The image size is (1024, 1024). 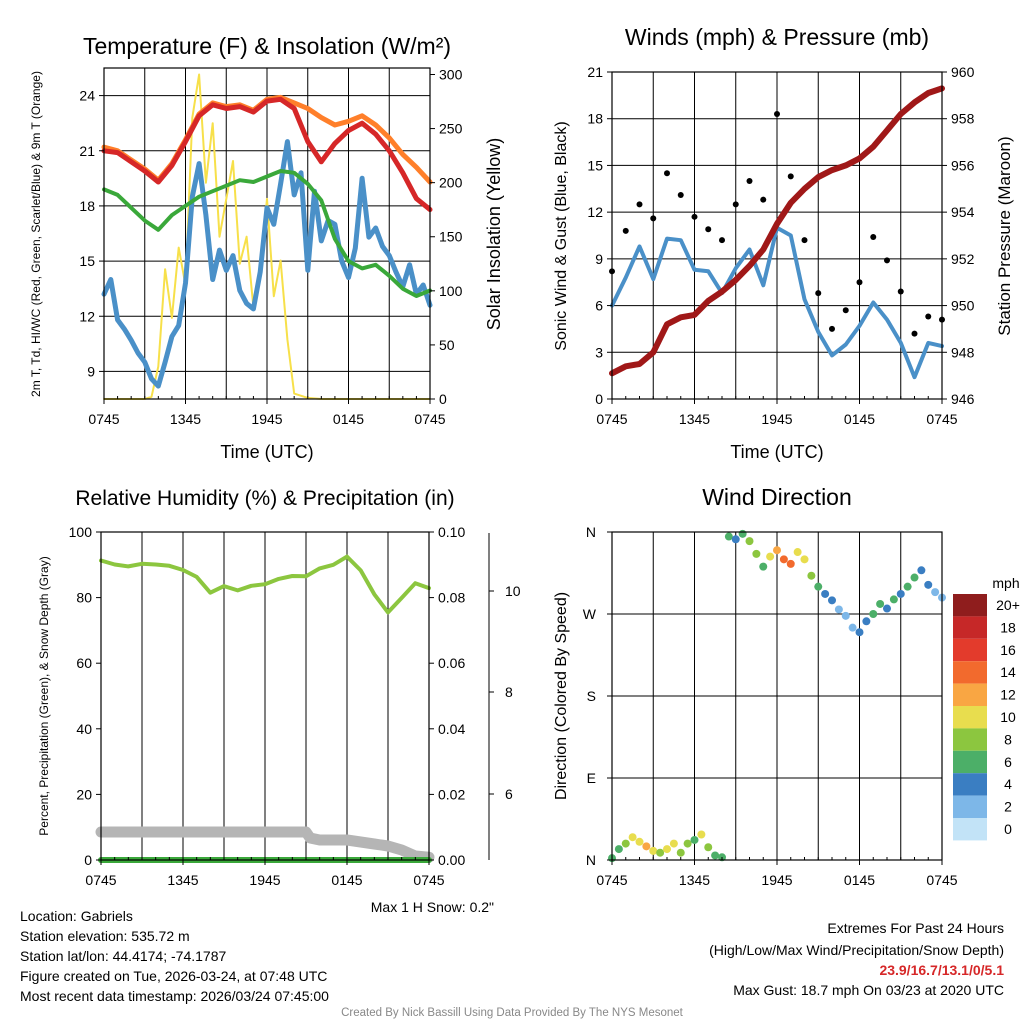 I want to click on wind-title: Winds (mph) & Pressure (mb), so click(x=777, y=37).